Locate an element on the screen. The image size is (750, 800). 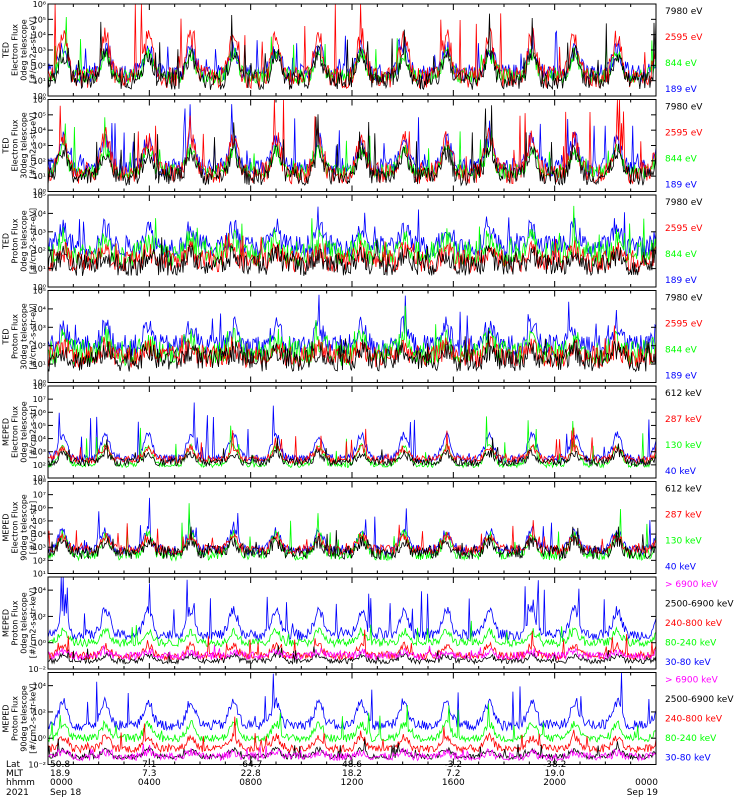
footer-value: -38.2 is located at coordinates (554, 765).